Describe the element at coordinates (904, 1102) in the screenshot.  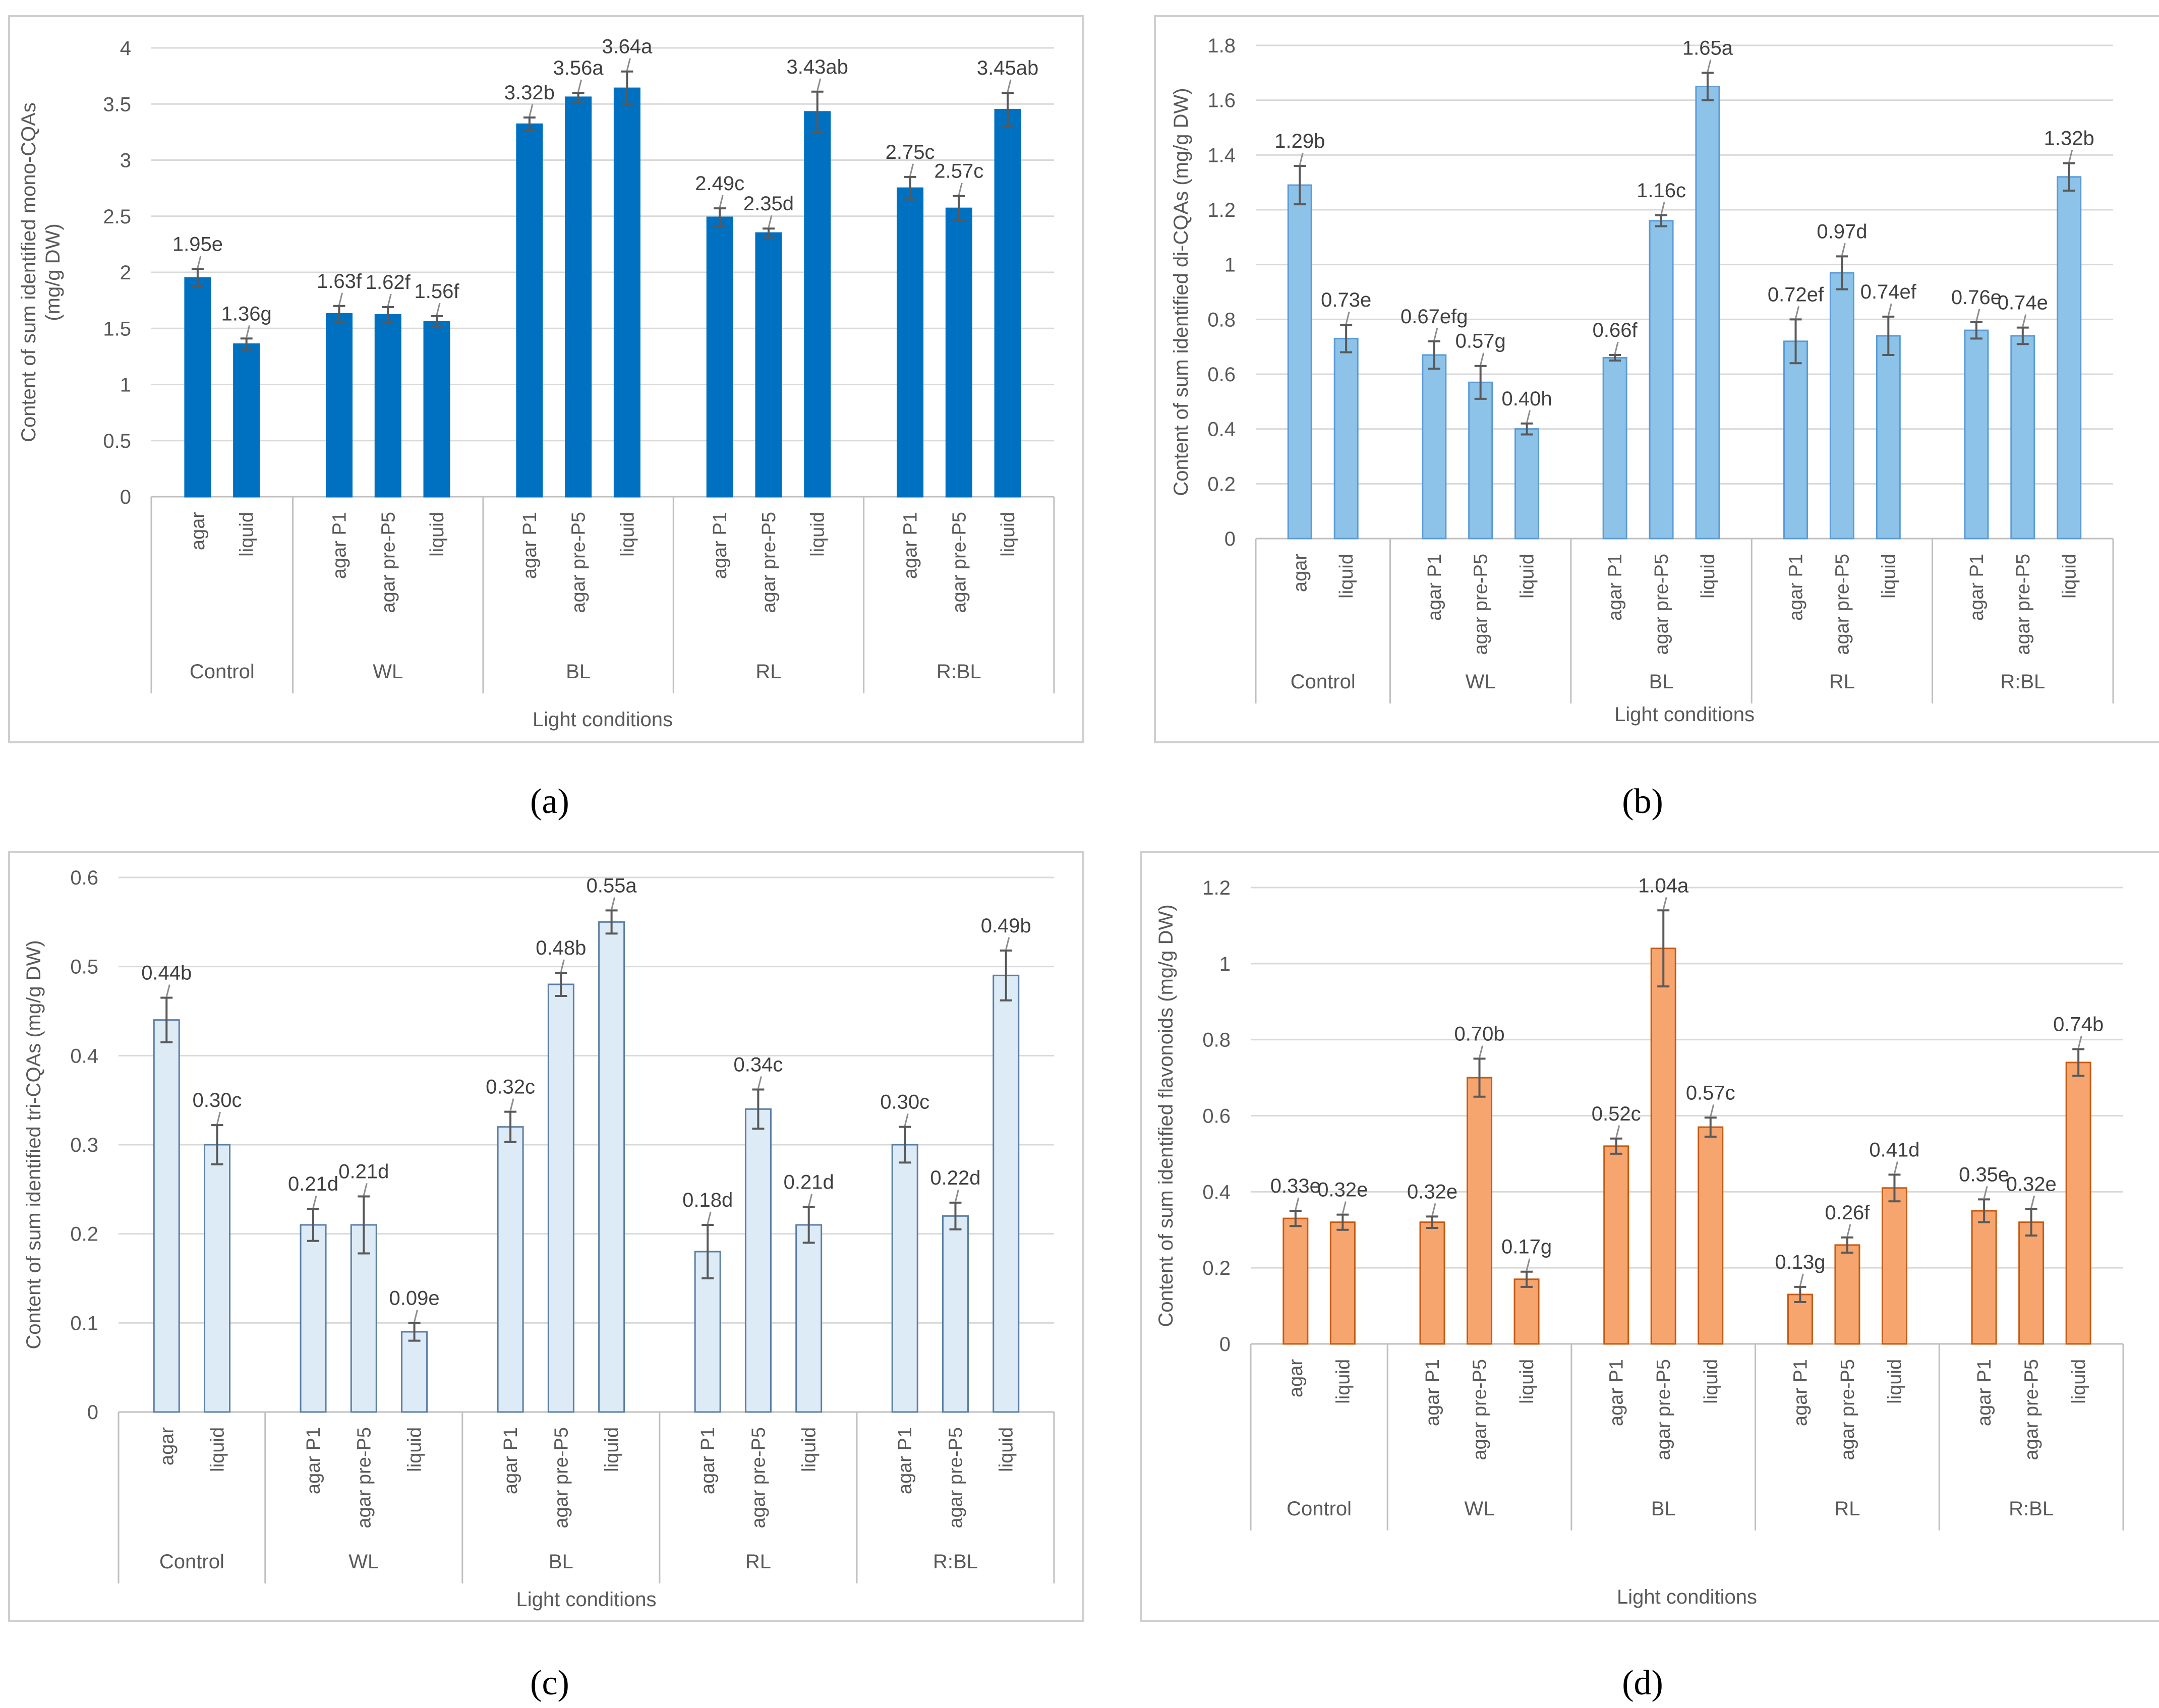
I see `data-label: 0.30c` at that location.